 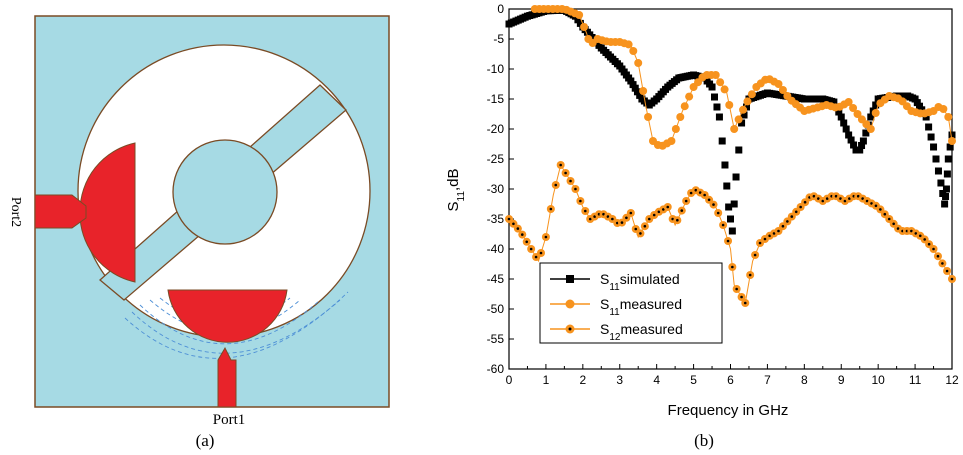 I want to click on x-tick-label: 2, so click(x=582, y=380).